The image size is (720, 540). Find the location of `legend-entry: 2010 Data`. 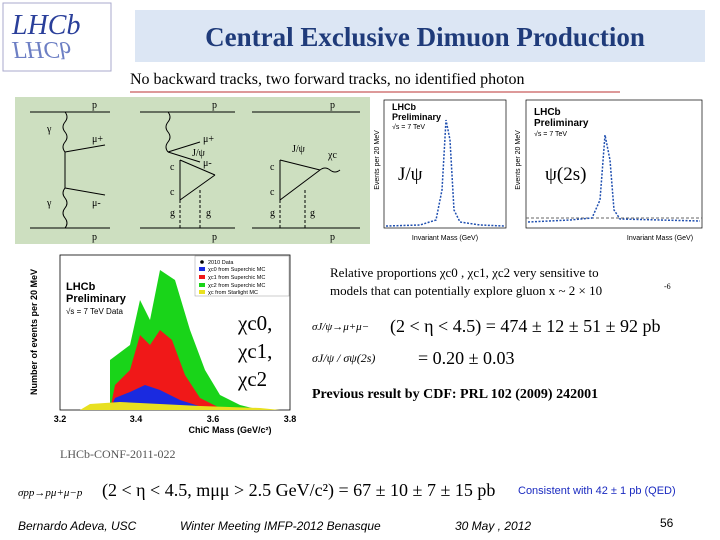

legend-entry: 2010 Data is located at coordinates (221, 263).